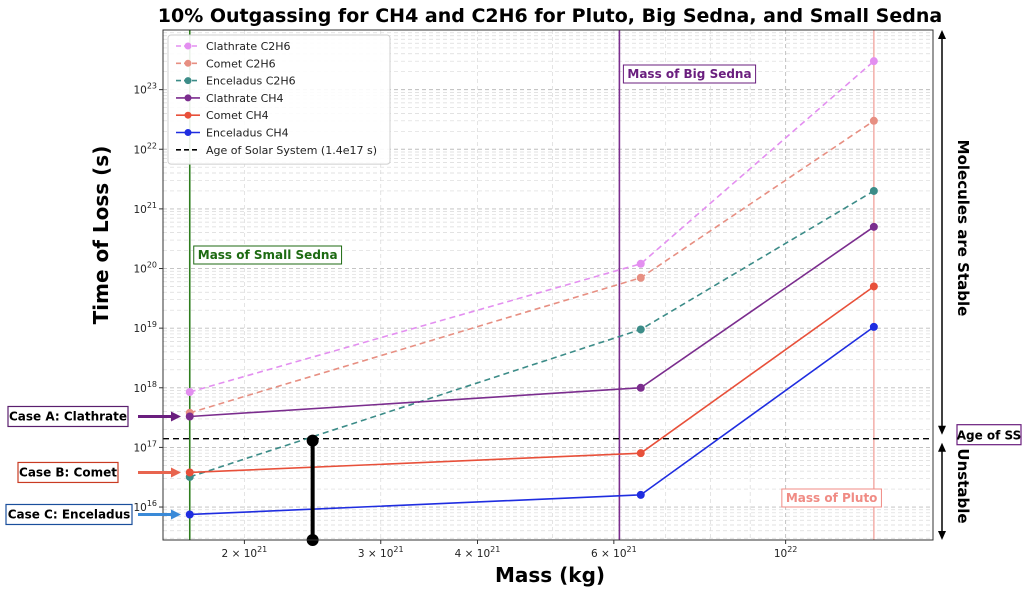 This screenshot has height=589, width=1027. I want to click on x-tick-label: 4 × 10²¹, so click(478, 552).